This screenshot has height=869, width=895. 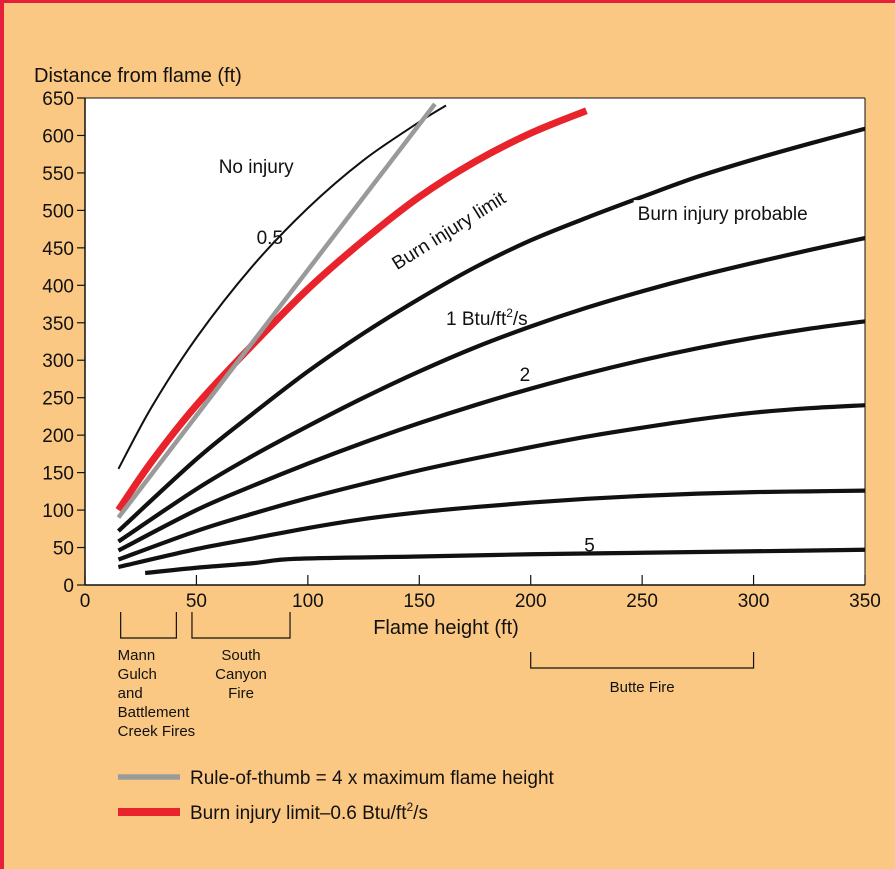 What do you see at coordinates (487, 318) in the screenshot?
I see `chart-annotation: 1 Btu/ft2/s` at bounding box center [487, 318].